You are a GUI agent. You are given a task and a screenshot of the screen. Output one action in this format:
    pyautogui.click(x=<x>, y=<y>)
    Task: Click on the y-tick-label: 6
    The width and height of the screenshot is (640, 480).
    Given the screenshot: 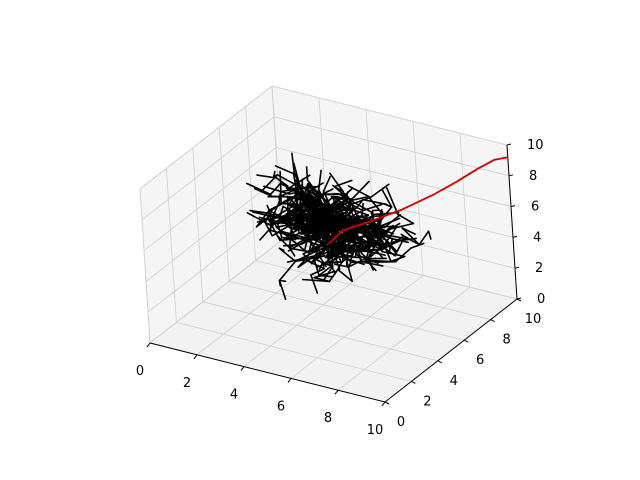 What is the action you would take?
    pyautogui.click(x=480, y=360)
    